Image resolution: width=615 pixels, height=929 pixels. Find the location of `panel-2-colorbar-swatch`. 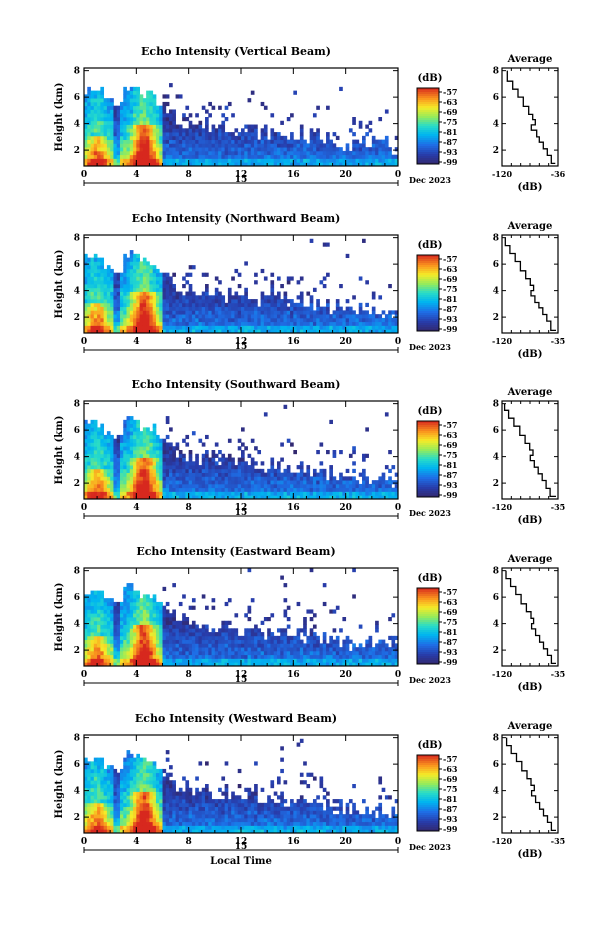

panel-2-colorbar-swatch is located at coordinates (428, 258).